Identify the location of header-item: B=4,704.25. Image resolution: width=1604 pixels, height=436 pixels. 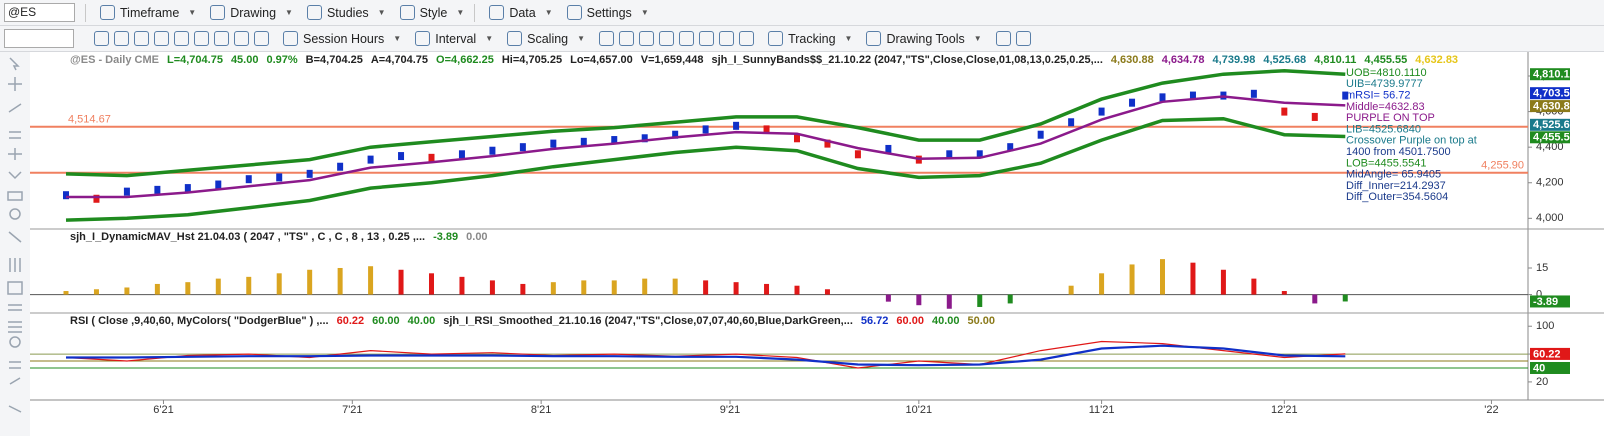
(334, 60).